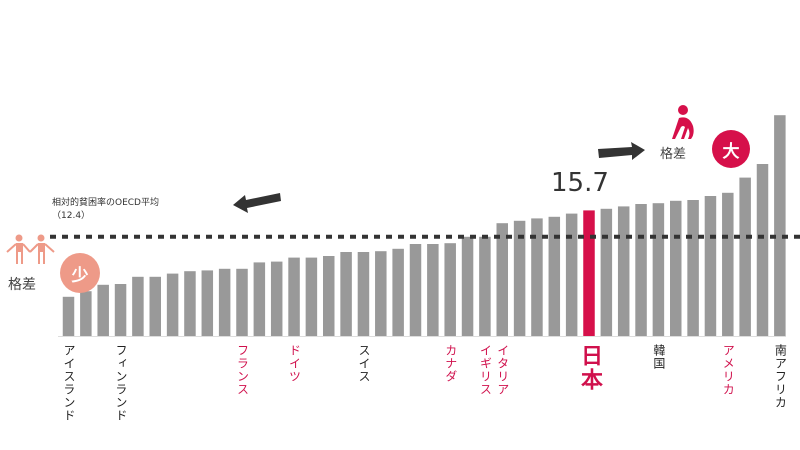 The image size is (800, 450). I want to click on japan-value-label: 15.7, so click(580, 183).